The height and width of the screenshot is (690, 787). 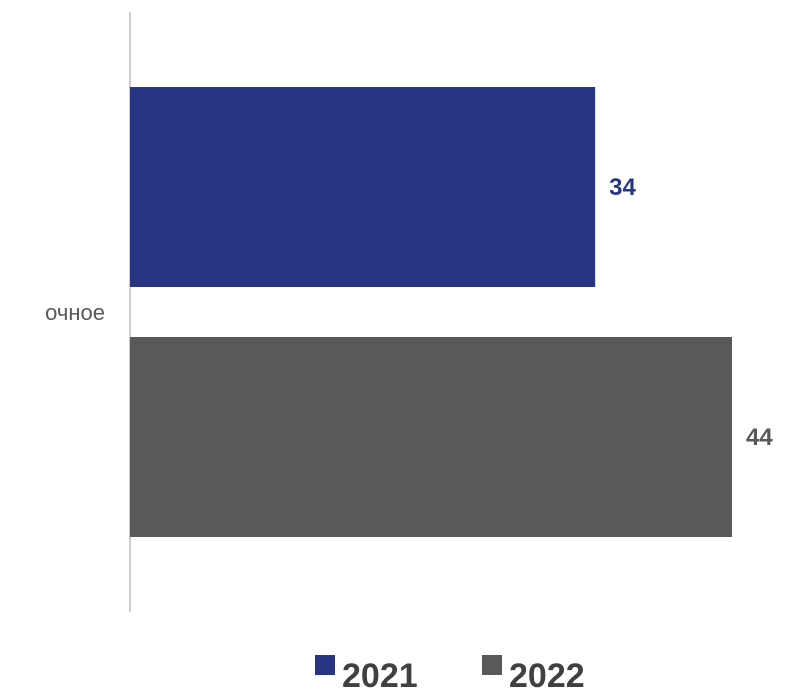 What do you see at coordinates (691, 312) in the screenshot?
I see `value-labels-group: 34 44` at bounding box center [691, 312].